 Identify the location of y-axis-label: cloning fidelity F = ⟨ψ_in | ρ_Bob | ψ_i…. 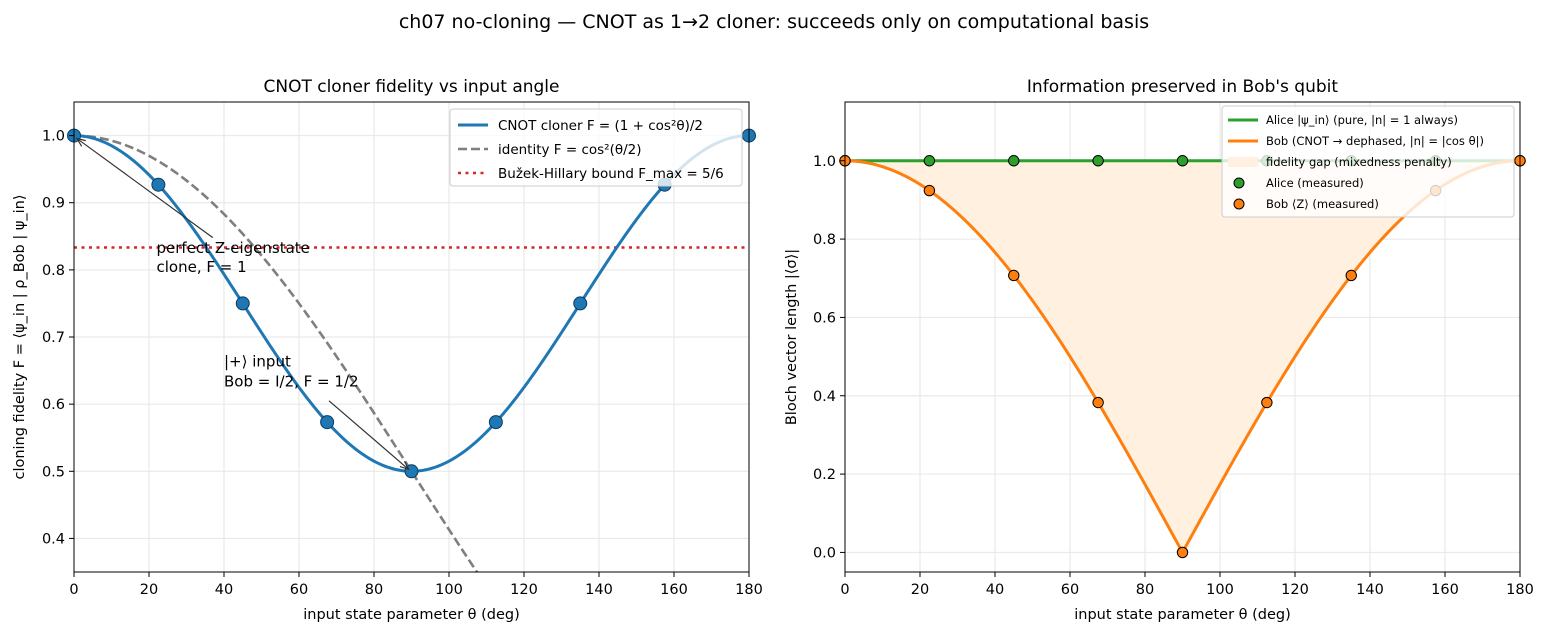
(20, 336).